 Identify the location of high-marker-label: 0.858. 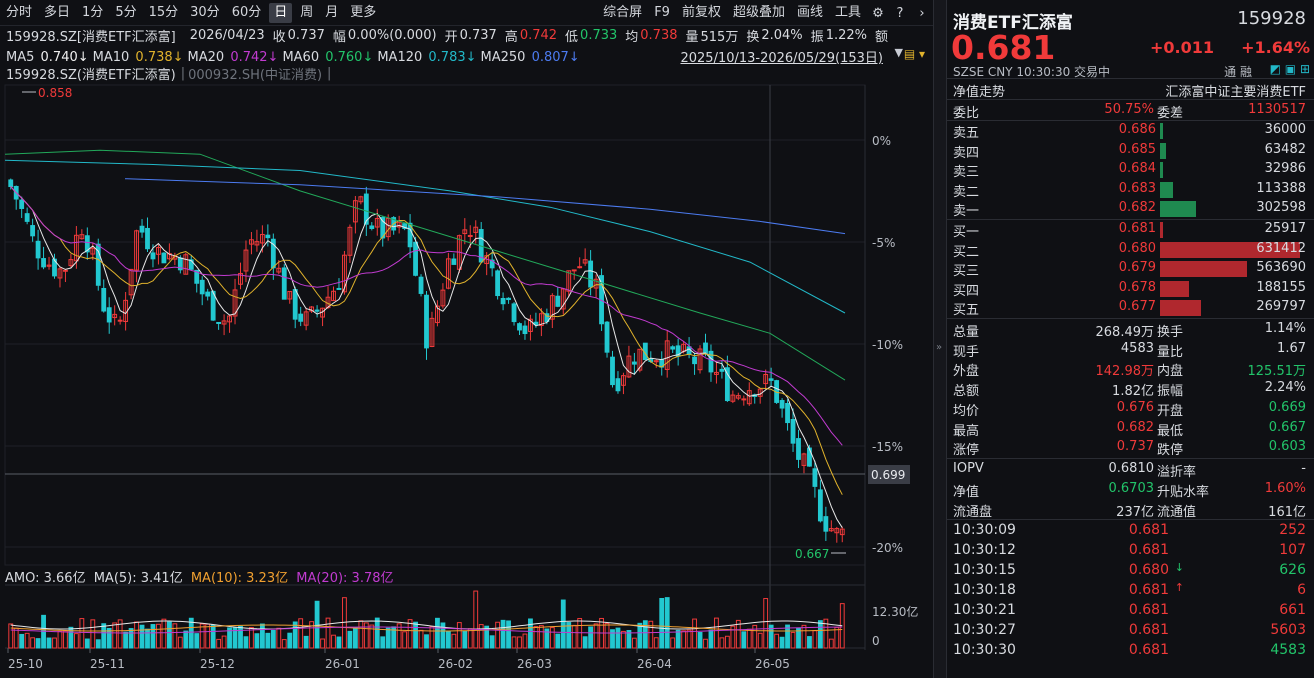
(55, 93).